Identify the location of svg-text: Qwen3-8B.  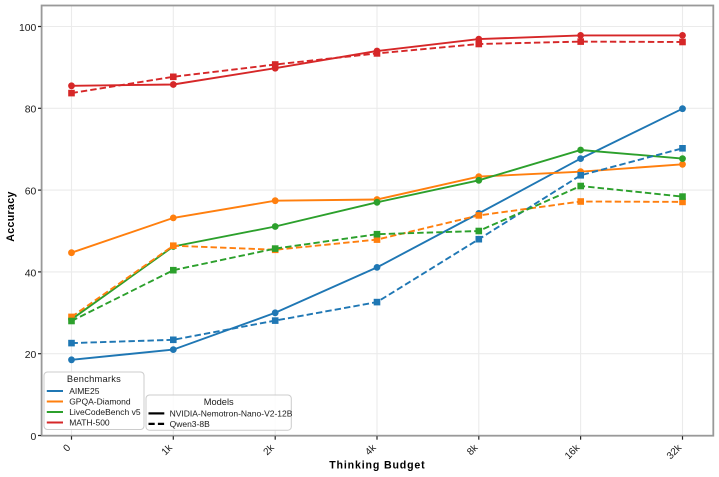
(190, 424).